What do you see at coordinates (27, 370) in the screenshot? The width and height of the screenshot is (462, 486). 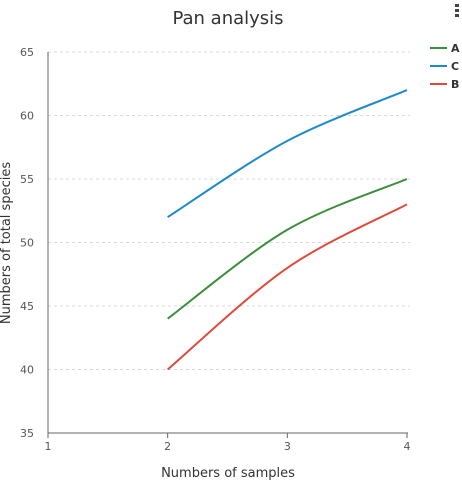 I see `y-tick-label: 40` at bounding box center [27, 370].